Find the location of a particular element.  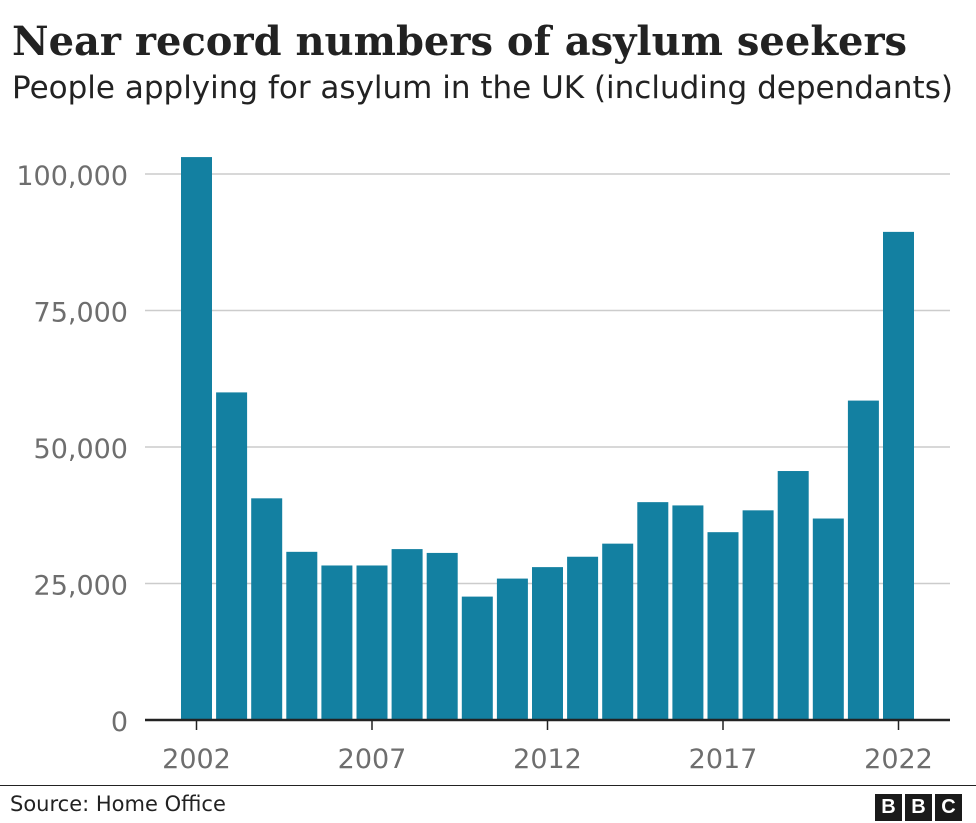

y-tick-label: 0 is located at coordinates (119, 722).